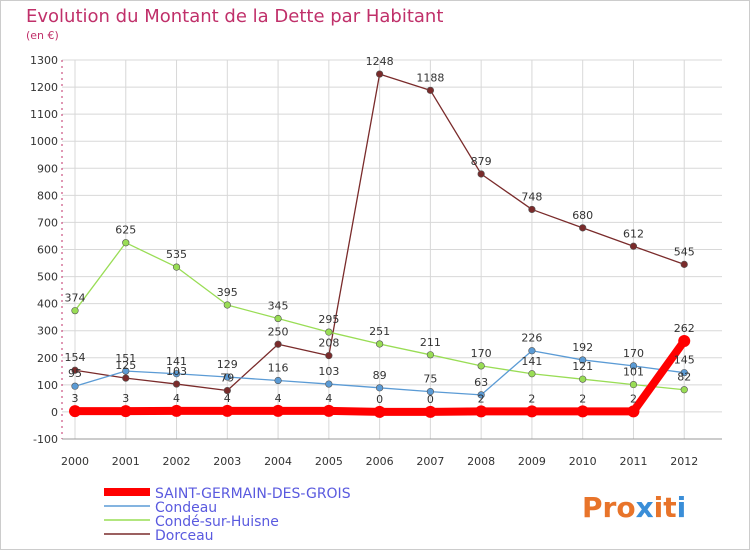 The image size is (750, 554). I want to click on logo-letter: P, so click(592, 507).